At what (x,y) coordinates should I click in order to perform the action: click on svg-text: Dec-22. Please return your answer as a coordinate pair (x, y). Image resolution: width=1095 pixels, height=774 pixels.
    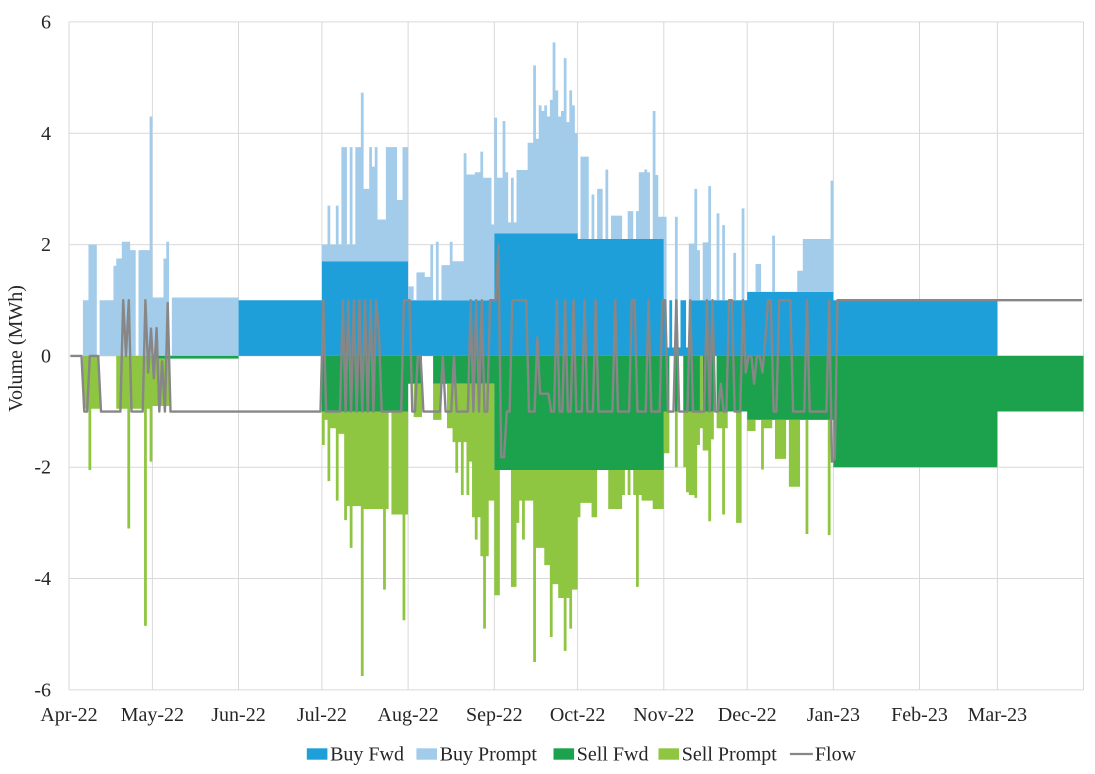
    Looking at the image, I should click on (747, 715).